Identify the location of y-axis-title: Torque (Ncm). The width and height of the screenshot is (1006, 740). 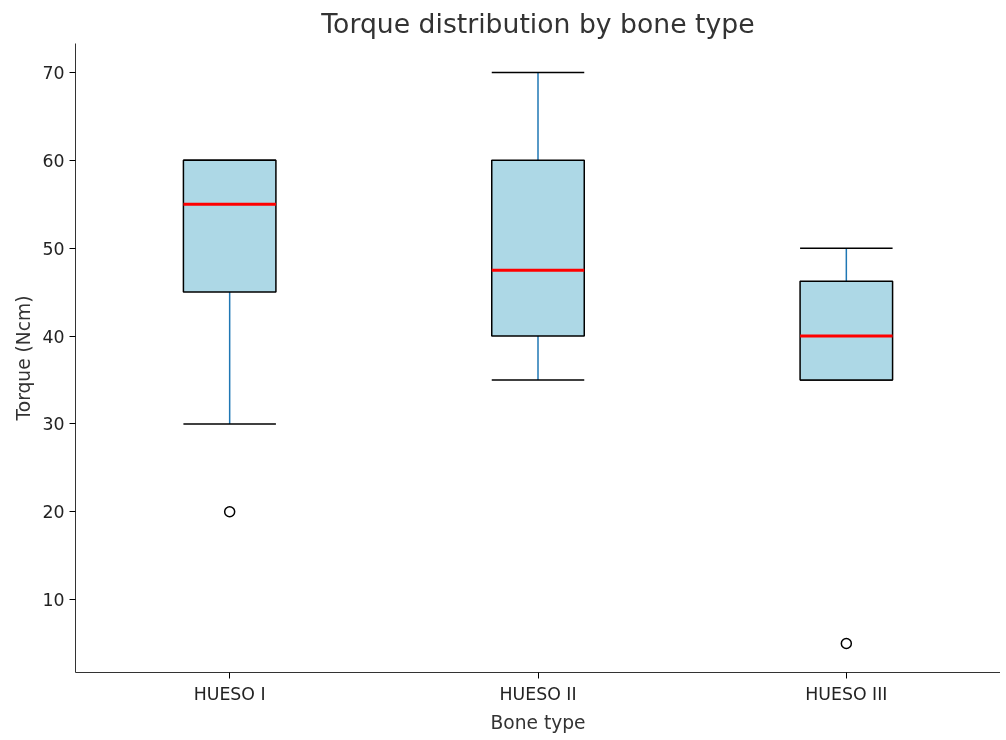
(24, 358).